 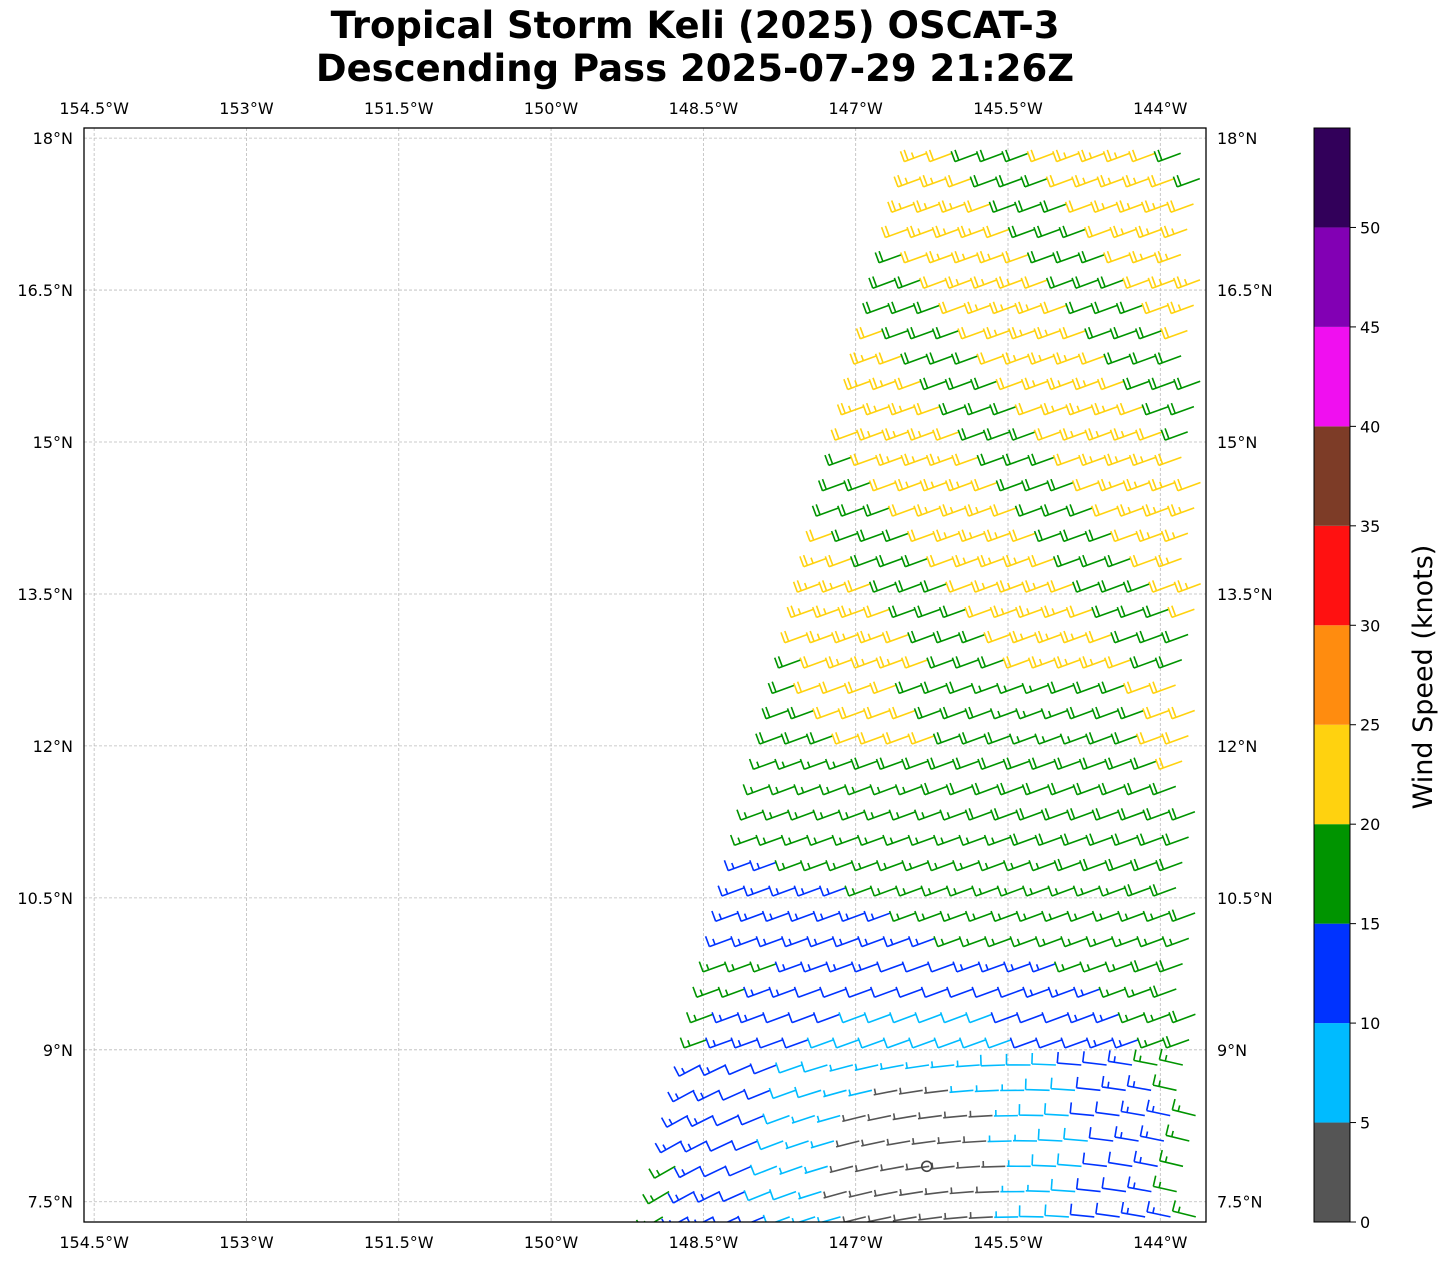 I want to click on lon-tick-label-bottom: 147°W, so click(x=856, y=1242).